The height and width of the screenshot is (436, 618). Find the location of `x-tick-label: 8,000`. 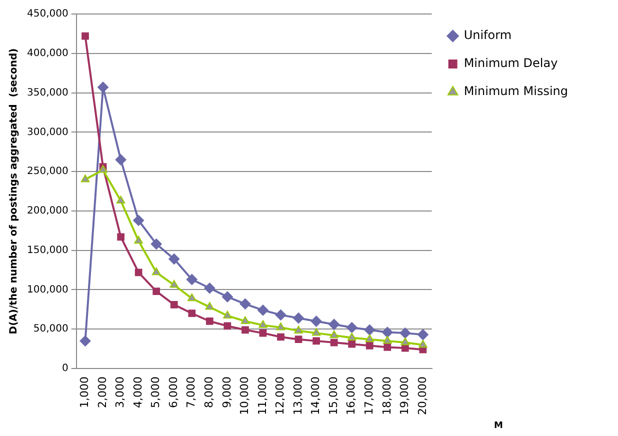

x-tick-label: 8,000 is located at coordinates (209, 392).